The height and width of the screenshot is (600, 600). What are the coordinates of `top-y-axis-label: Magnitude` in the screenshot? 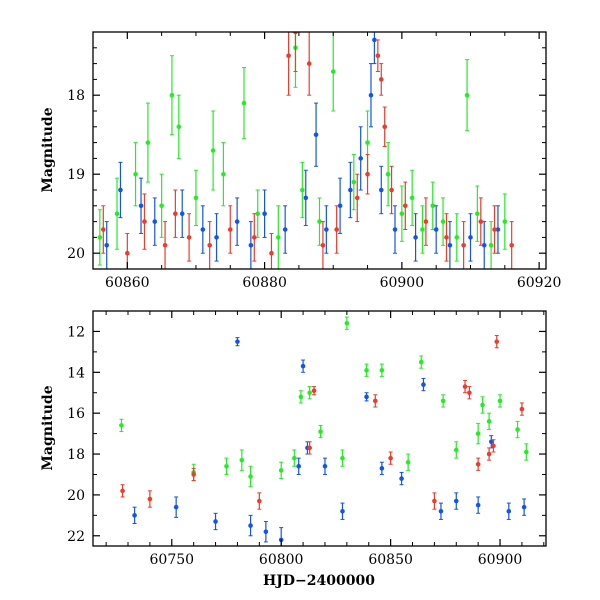 It's located at (48, 149).